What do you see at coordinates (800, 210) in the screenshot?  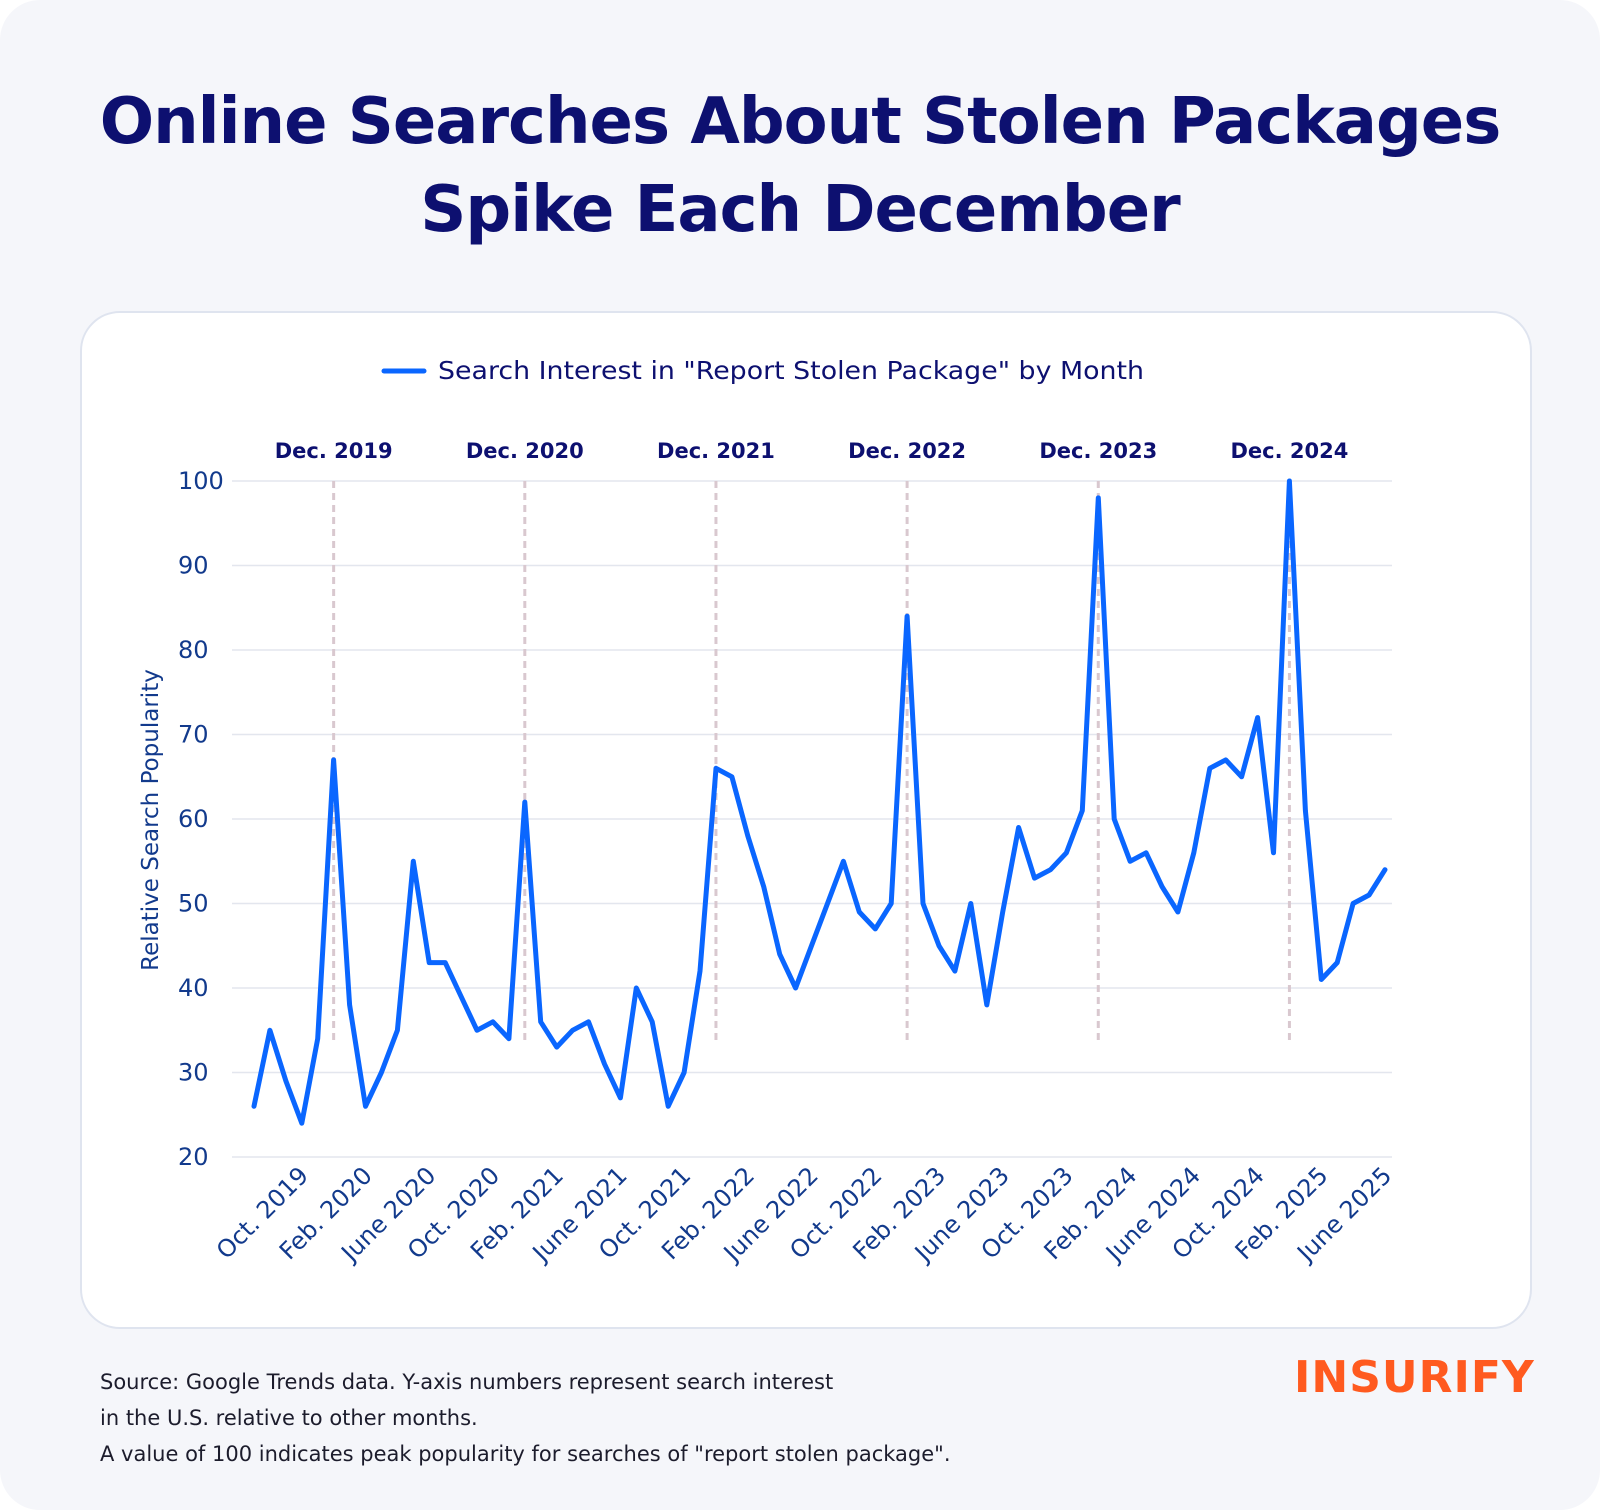 I see `title-line-2: Spike Each December` at bounding box center [800, 210].